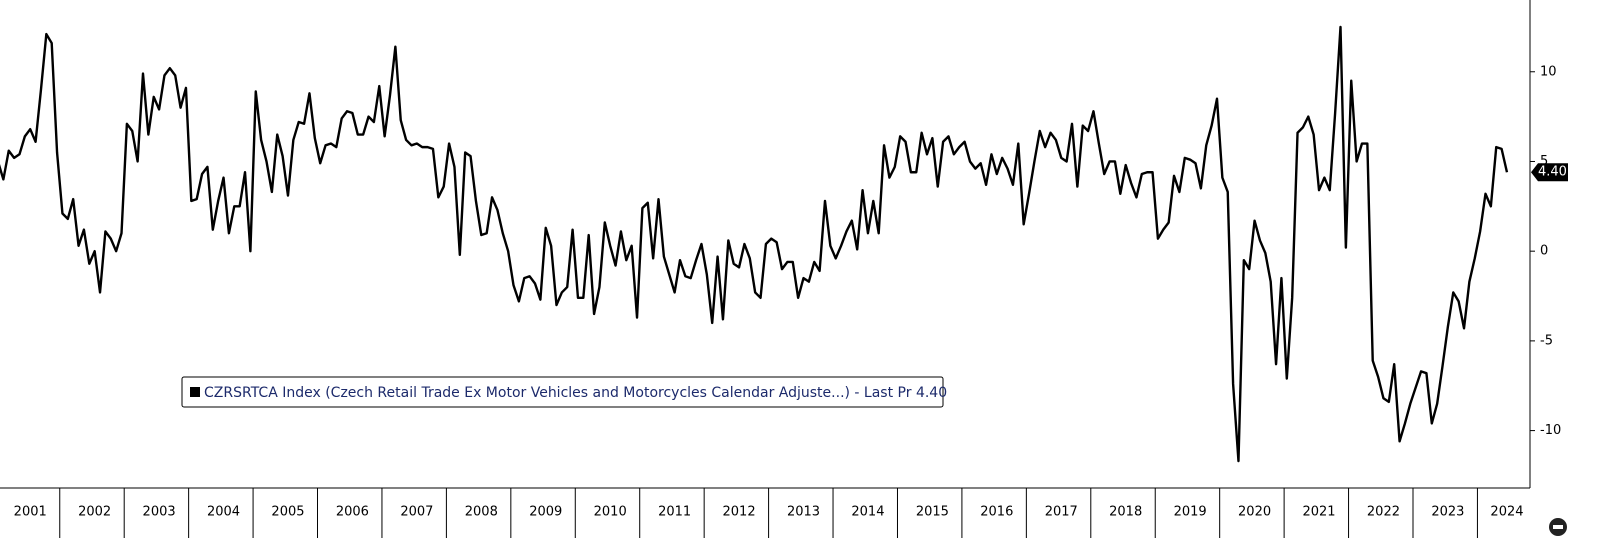 This screenshot has width=1620, height=538. I want to click on x-tick-label: 2011, so click(674, 512).